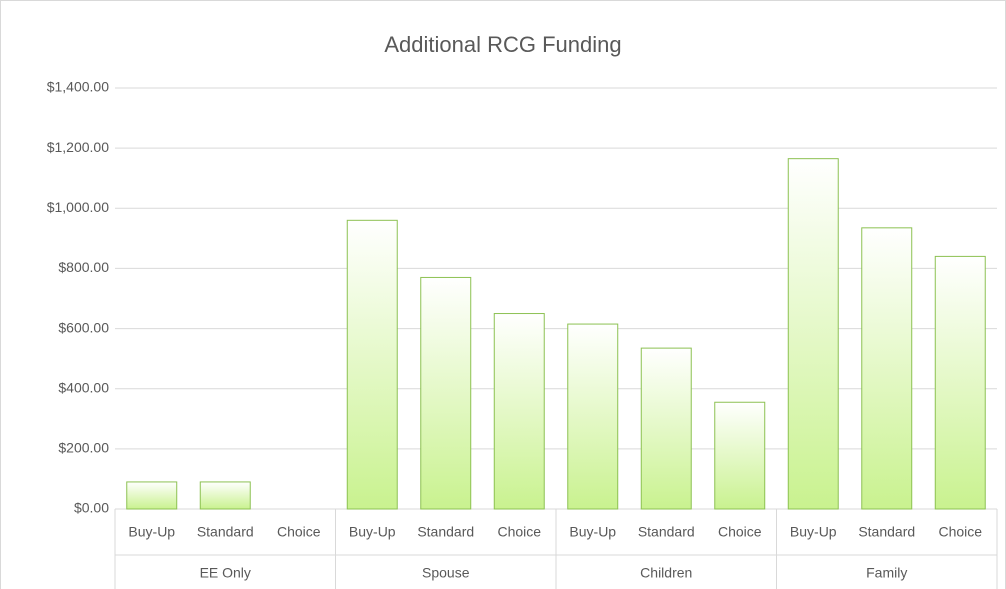 The width and height of the screenshot is (1006, 589). What do you see at coordinates (446, 573) in the screenshot?
I see `group-label: Spouse` at bounding box center [446, 573].